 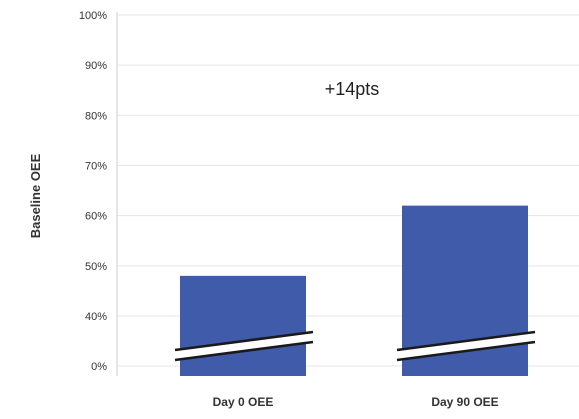 What do you see at coordinates (96, 267) in the screenshot?
I see `y-tick-label: 50%` at bounding box center [96, 267].